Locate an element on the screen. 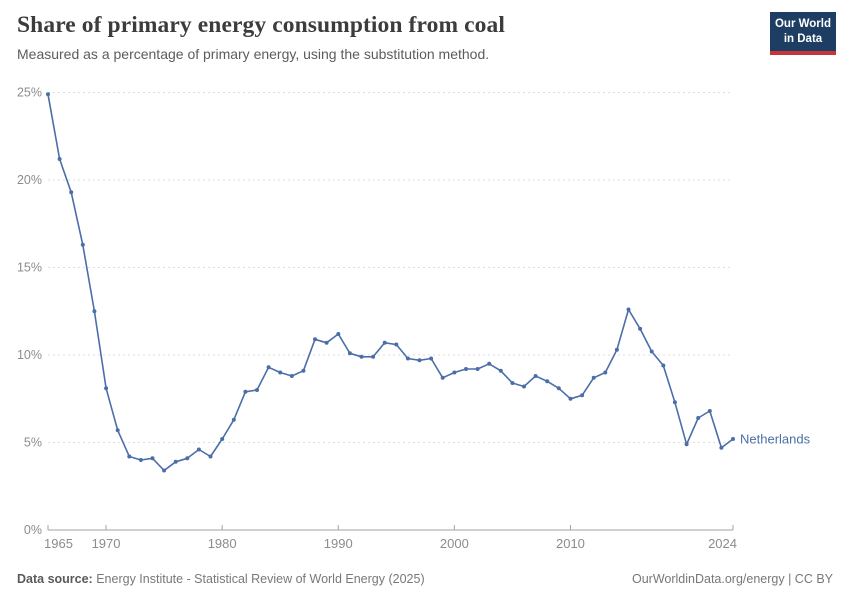 The width and height of the screenshot is (850, 600). data-point-1971 is located at coordinates (117, 430).